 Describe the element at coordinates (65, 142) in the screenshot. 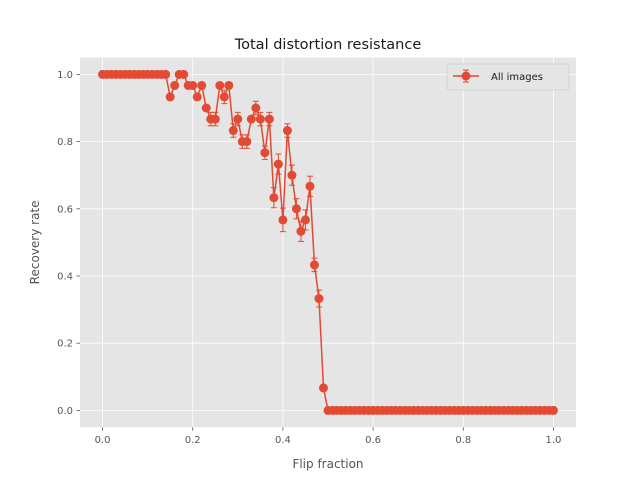

I see `y-tick-label: 0.8` at that location.